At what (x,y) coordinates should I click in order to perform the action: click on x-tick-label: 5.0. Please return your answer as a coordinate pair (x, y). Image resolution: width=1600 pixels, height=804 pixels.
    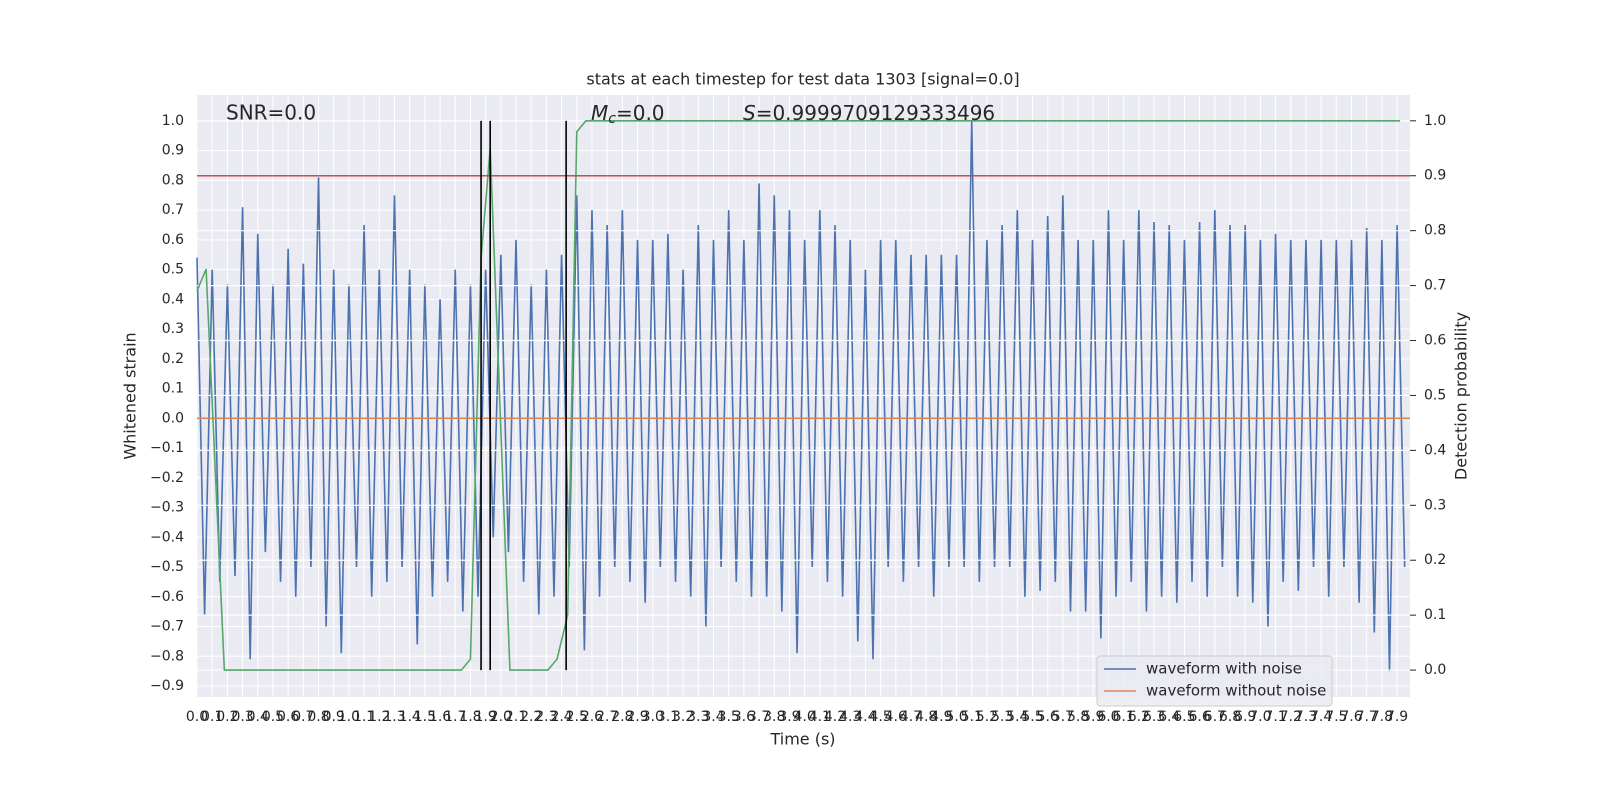
    Looking at the image, I should click on (956, 717).